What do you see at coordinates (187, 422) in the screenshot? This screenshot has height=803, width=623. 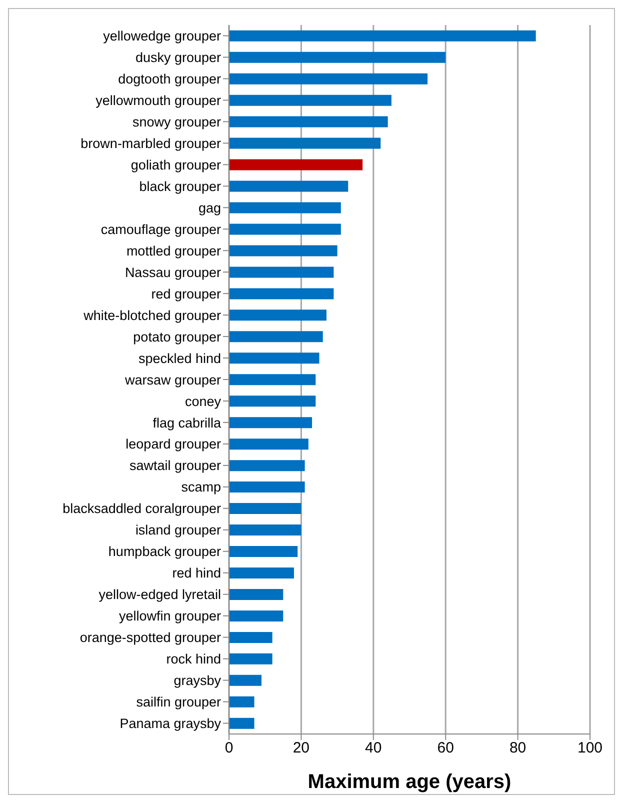 I see `y-tick-label: flag cabrilla` at bounding box center [187, 422].